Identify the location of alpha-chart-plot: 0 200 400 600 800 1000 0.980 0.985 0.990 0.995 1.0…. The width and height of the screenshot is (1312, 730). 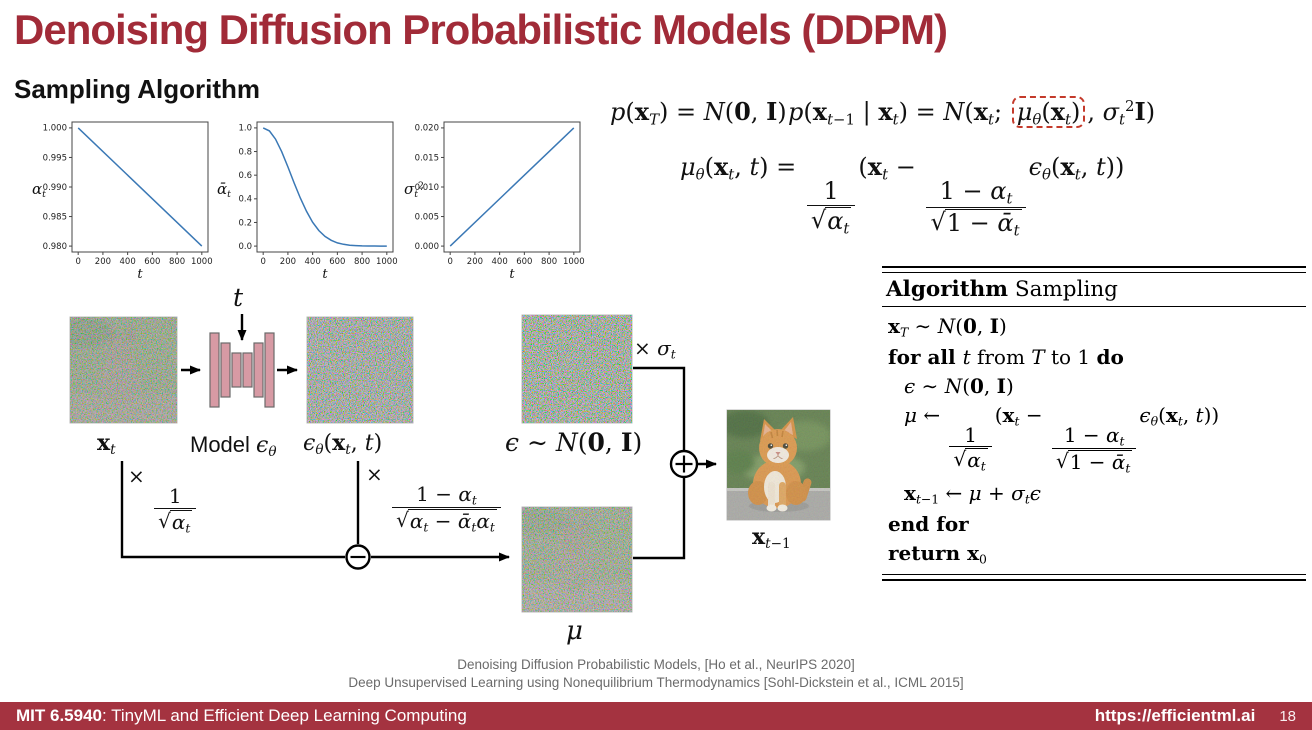
(128, 201).